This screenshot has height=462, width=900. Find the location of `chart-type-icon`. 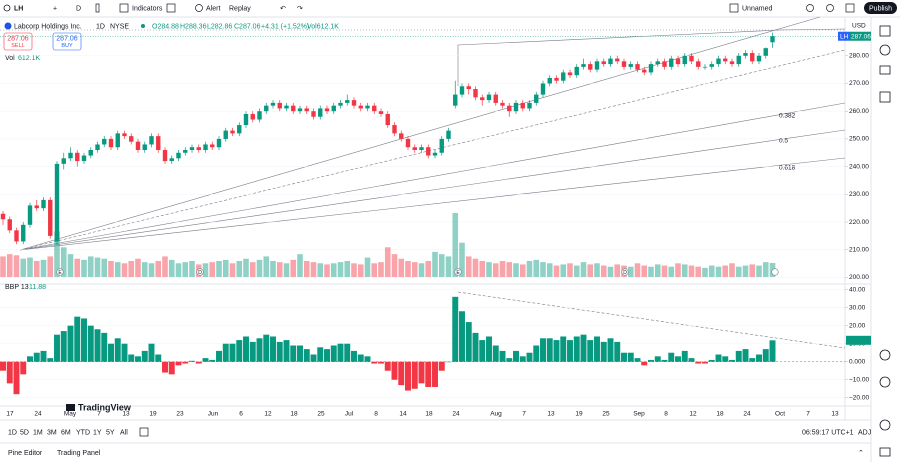

chart-type-icon is located at coordinates (97, 8).